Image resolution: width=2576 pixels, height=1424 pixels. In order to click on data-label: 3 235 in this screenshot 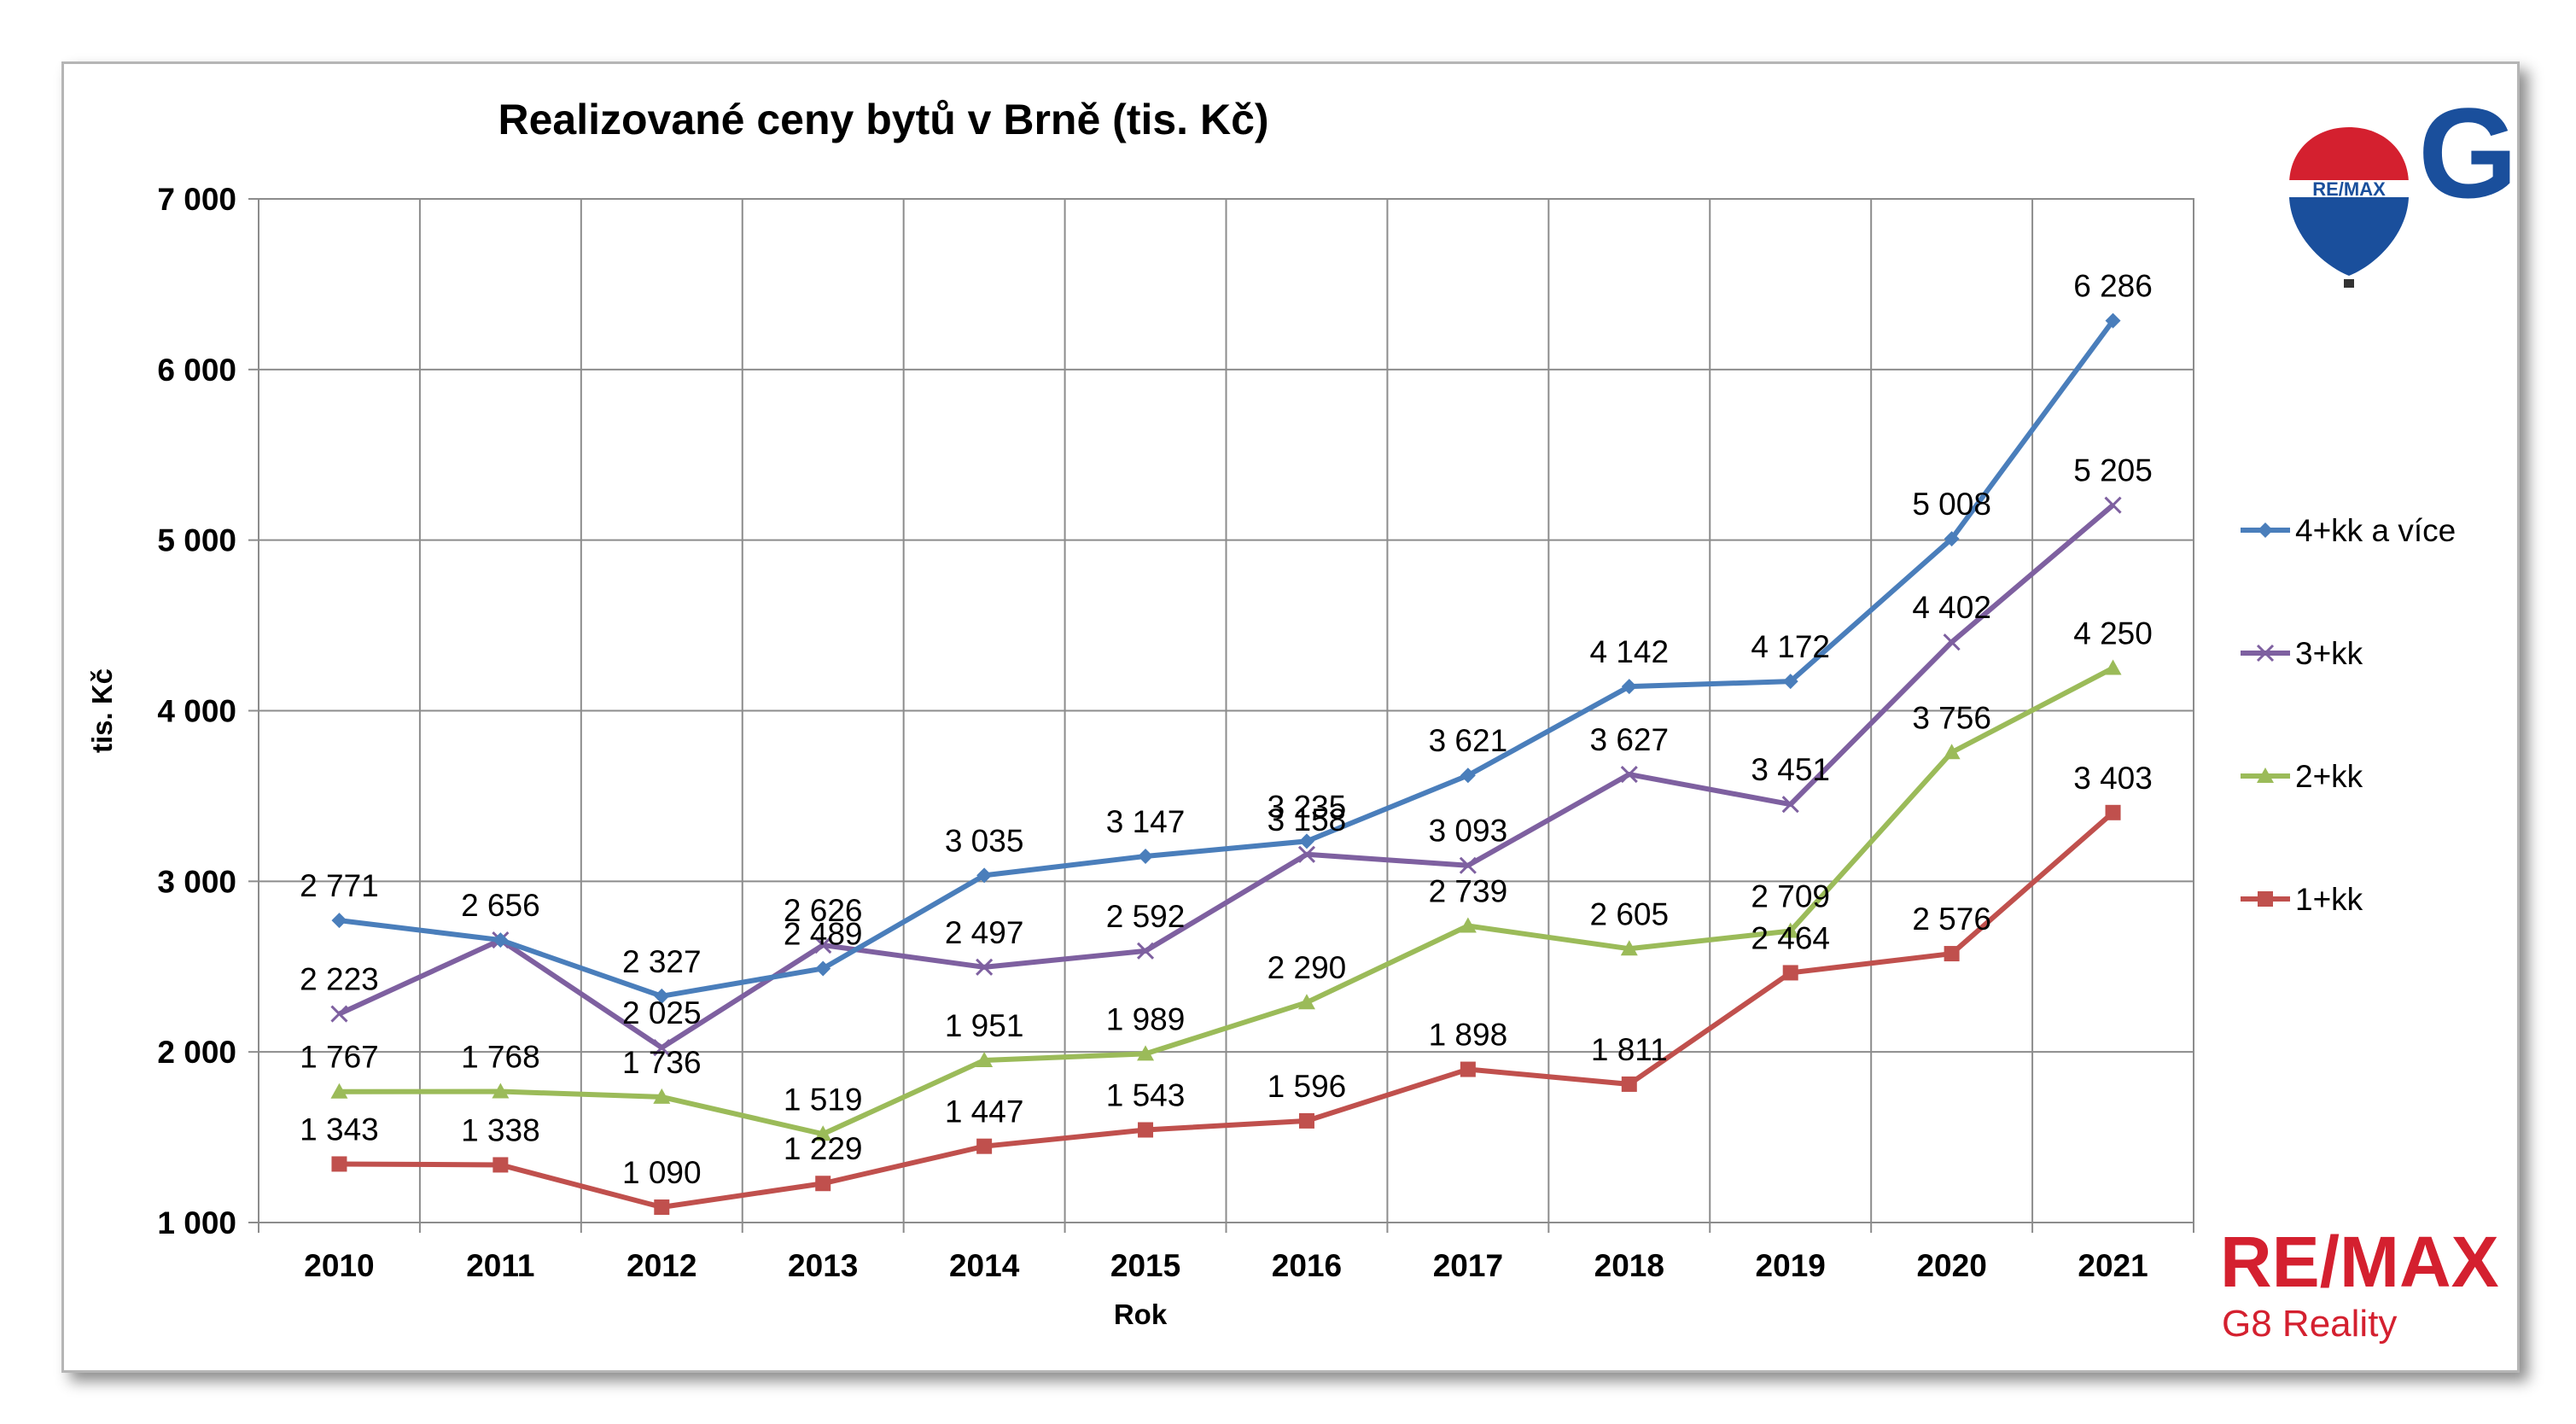, I will do `click(1307, 806)`.